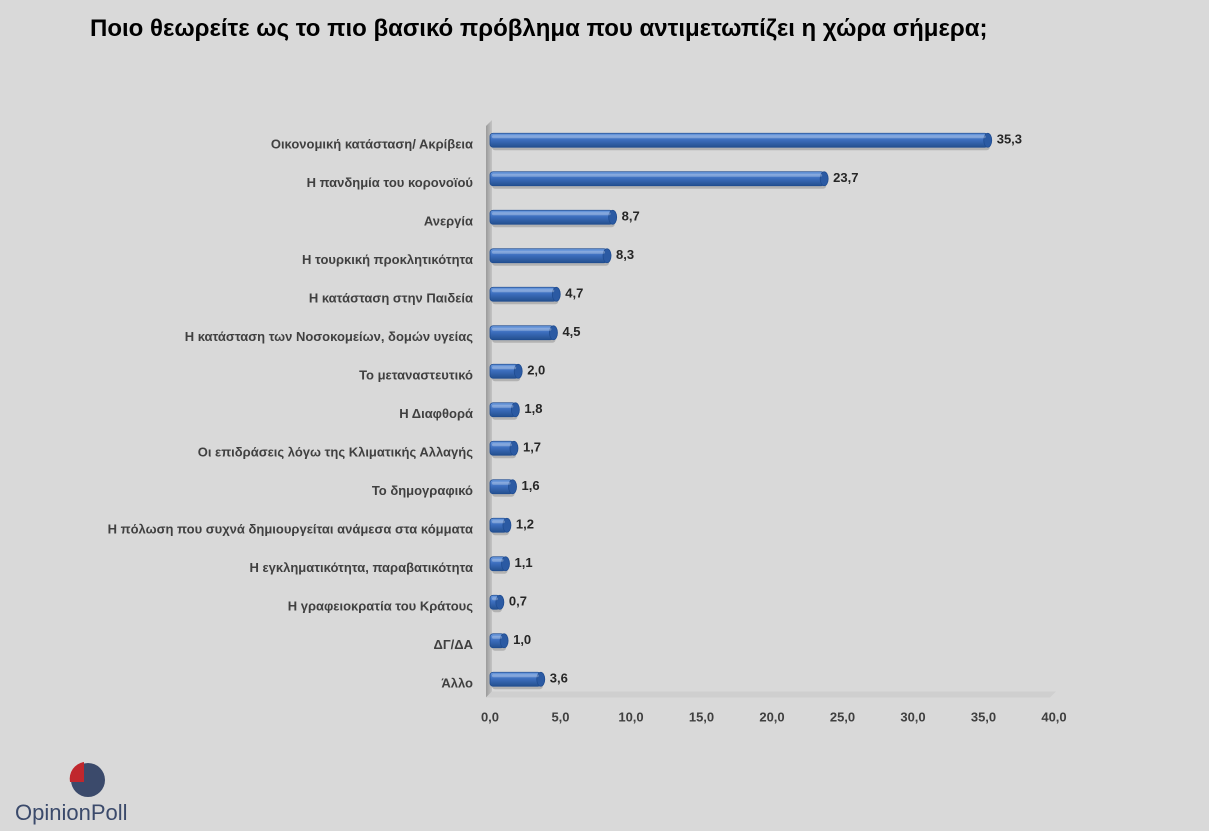  I want to click on logo-text-opinion: Opinion, so click(53, 812).